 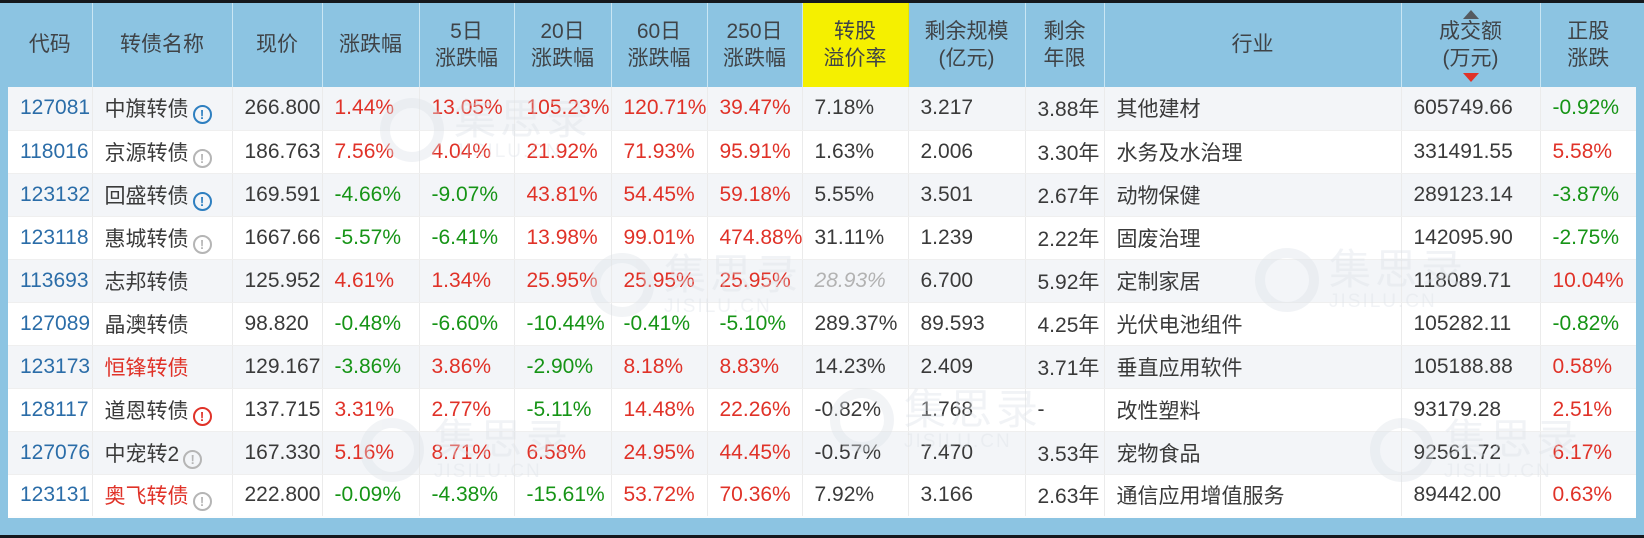 I want to click on name-cell: 奥飞转债!, so click(x=162, y=496).